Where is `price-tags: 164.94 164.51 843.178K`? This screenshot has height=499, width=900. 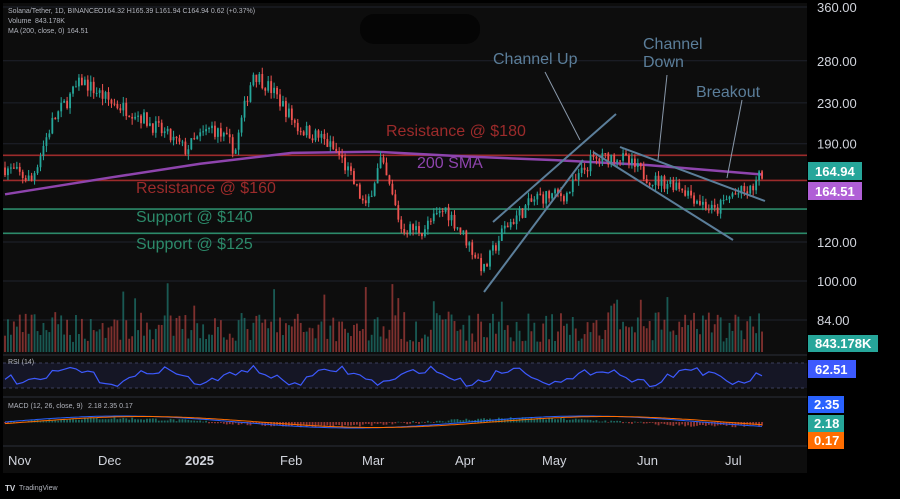
price-tags: 164.94 164.51 843.178K is located at coordinates (843, 257).